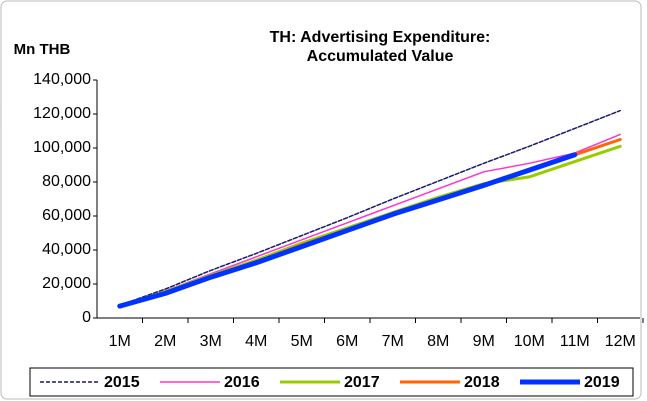 The image size is (647, 401). What do you see at coordinates (242, 382) in the screenshot?
I see `legend-label: 2016` at bounding box center [242, 382].